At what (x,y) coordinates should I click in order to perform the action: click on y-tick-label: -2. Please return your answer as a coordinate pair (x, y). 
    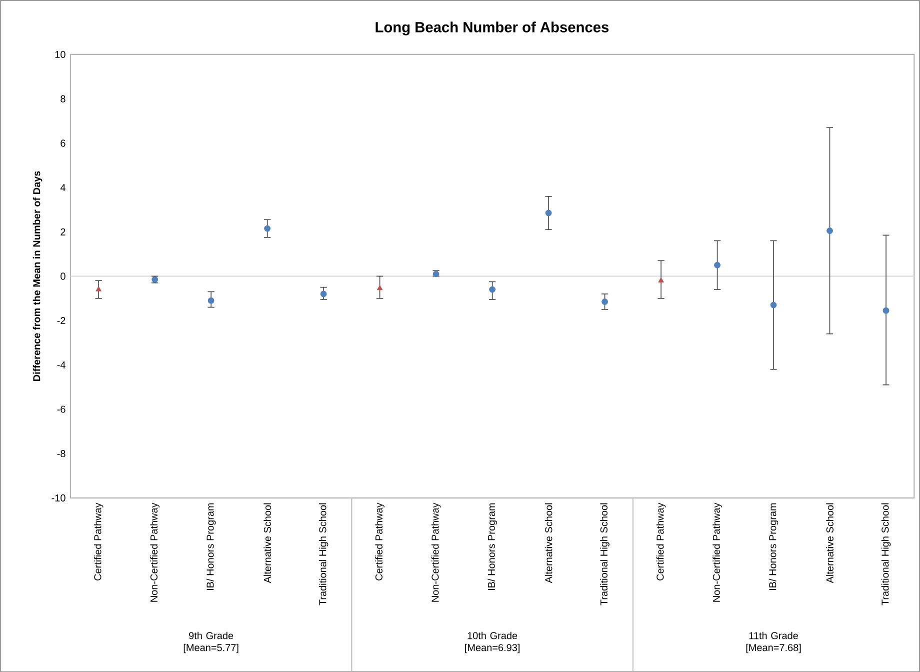
    Looking at the image, I should click on (61, 320).